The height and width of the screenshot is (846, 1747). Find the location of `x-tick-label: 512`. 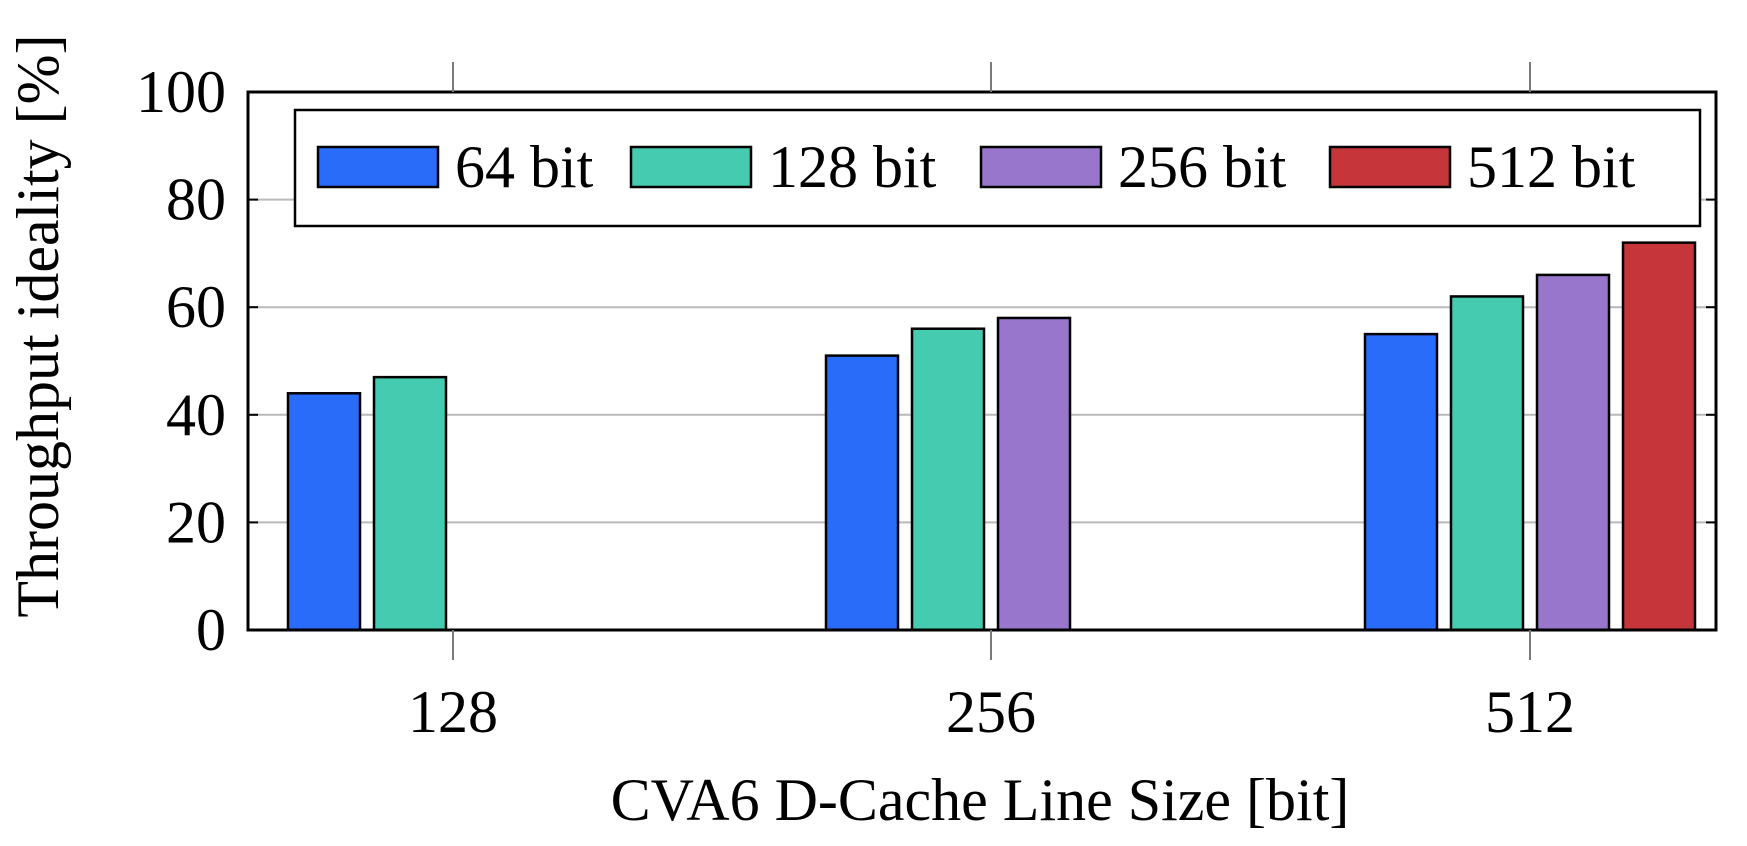

x-tick-label: 512 is located at coordinates (1530, 712).